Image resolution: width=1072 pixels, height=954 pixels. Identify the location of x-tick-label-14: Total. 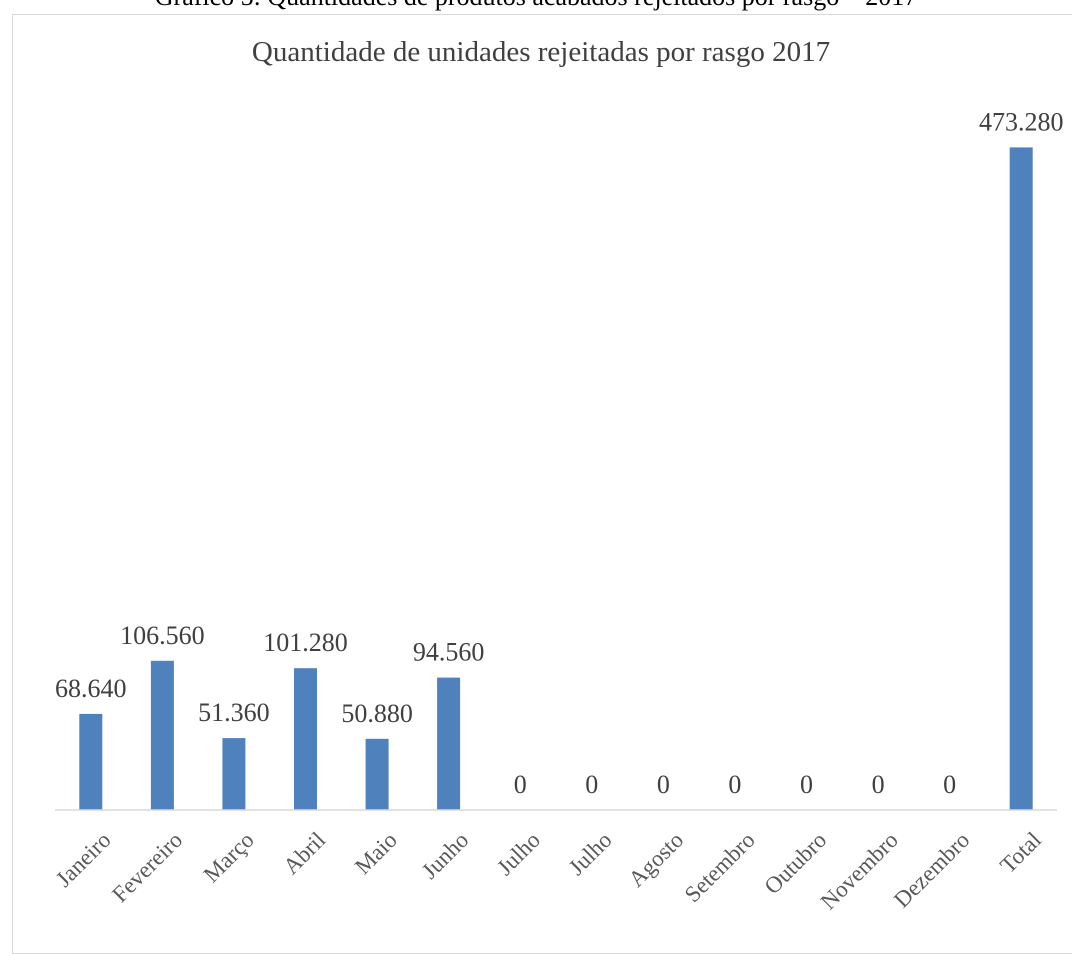
(1020, 852).